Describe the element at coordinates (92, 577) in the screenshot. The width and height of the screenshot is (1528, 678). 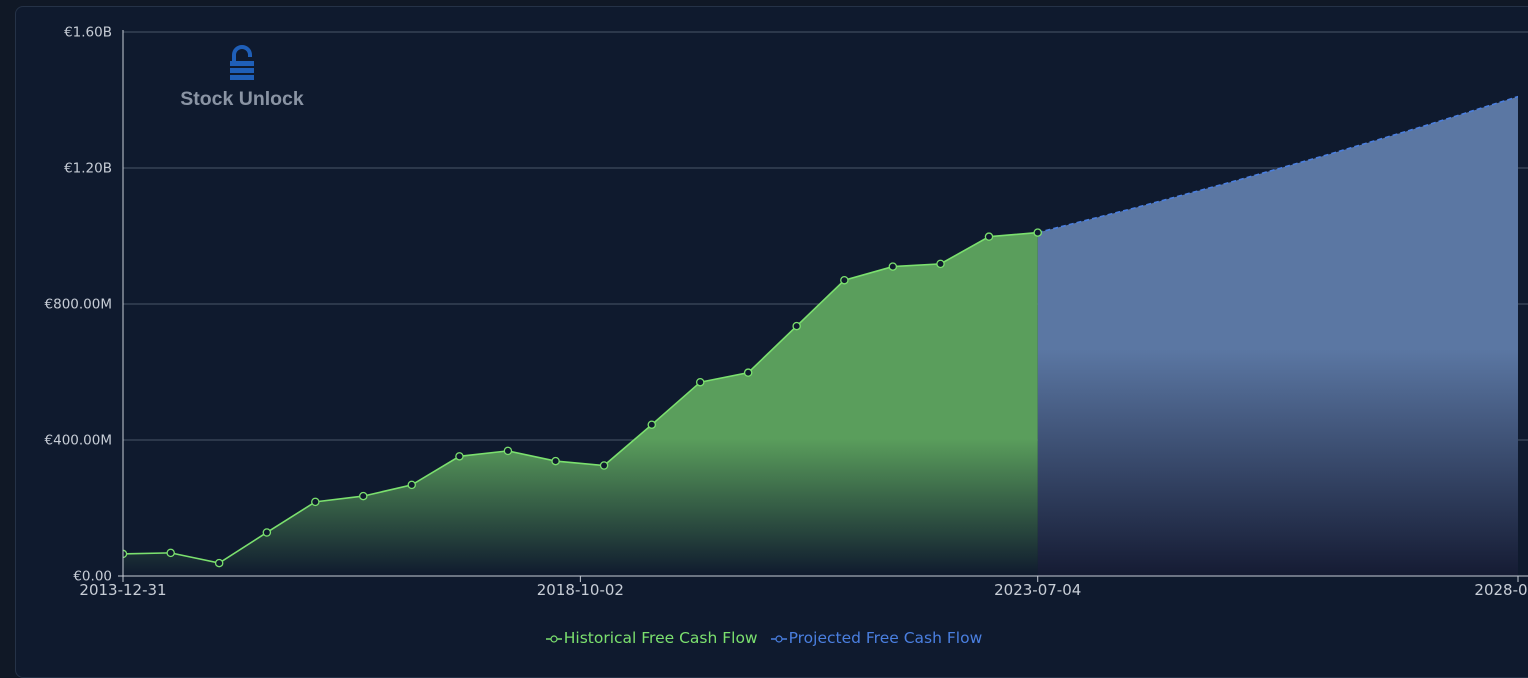
I see `y-tick-label: €0.00` at that location.